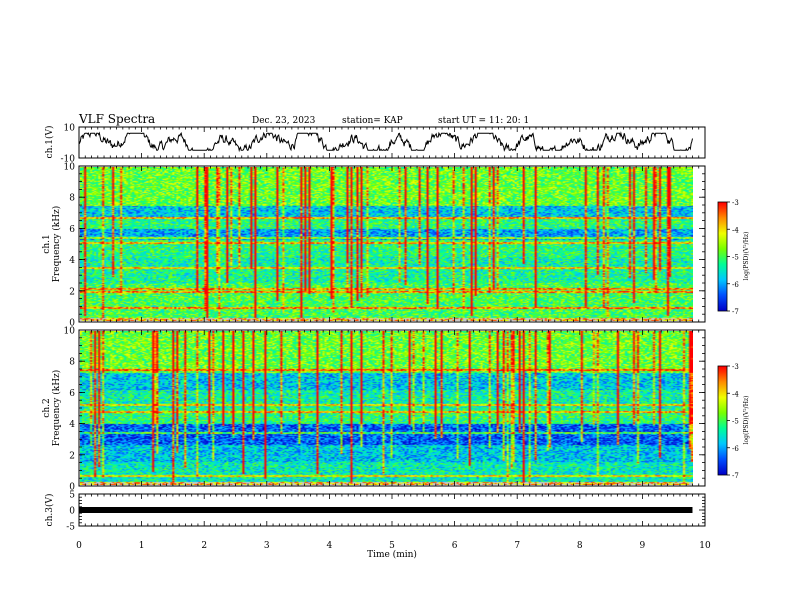 The width and height of the screenshot is (792, 612). What do you see at coordinates (49, 510) in the screenshot?
I see `ch3-waveform-ylabel: ch.3(V)` at bounding box center [49, 510].